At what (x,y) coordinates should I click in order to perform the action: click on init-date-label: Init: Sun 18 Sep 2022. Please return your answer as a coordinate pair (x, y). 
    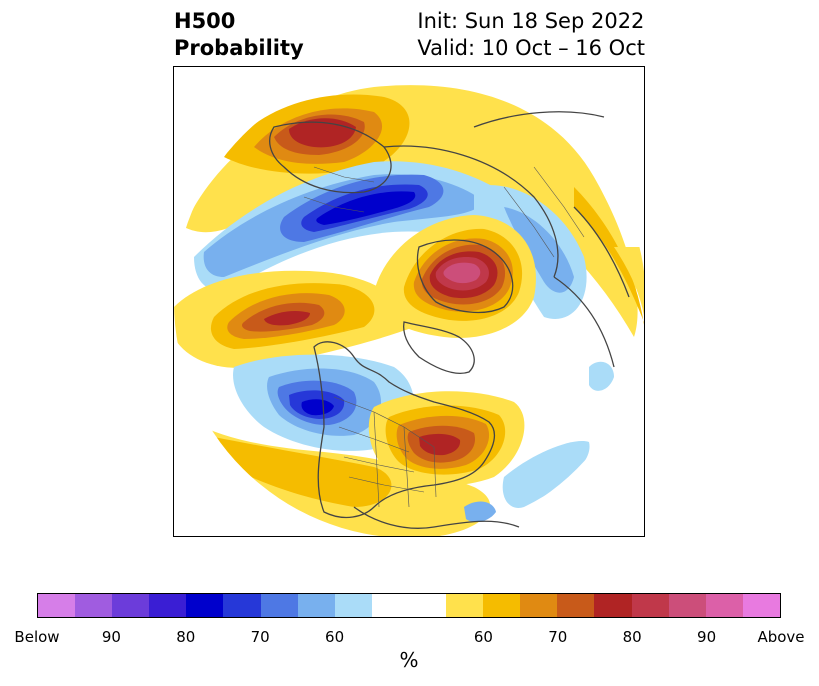
    Looking at the image, I should click on (531, 21).